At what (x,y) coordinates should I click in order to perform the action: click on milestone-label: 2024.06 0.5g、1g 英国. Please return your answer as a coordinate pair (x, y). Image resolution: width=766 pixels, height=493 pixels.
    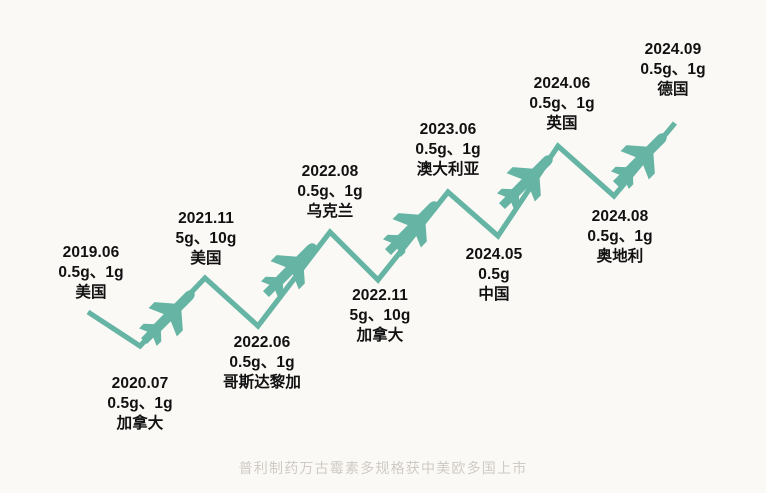
    Looking at the image, I should click on (561, 104).